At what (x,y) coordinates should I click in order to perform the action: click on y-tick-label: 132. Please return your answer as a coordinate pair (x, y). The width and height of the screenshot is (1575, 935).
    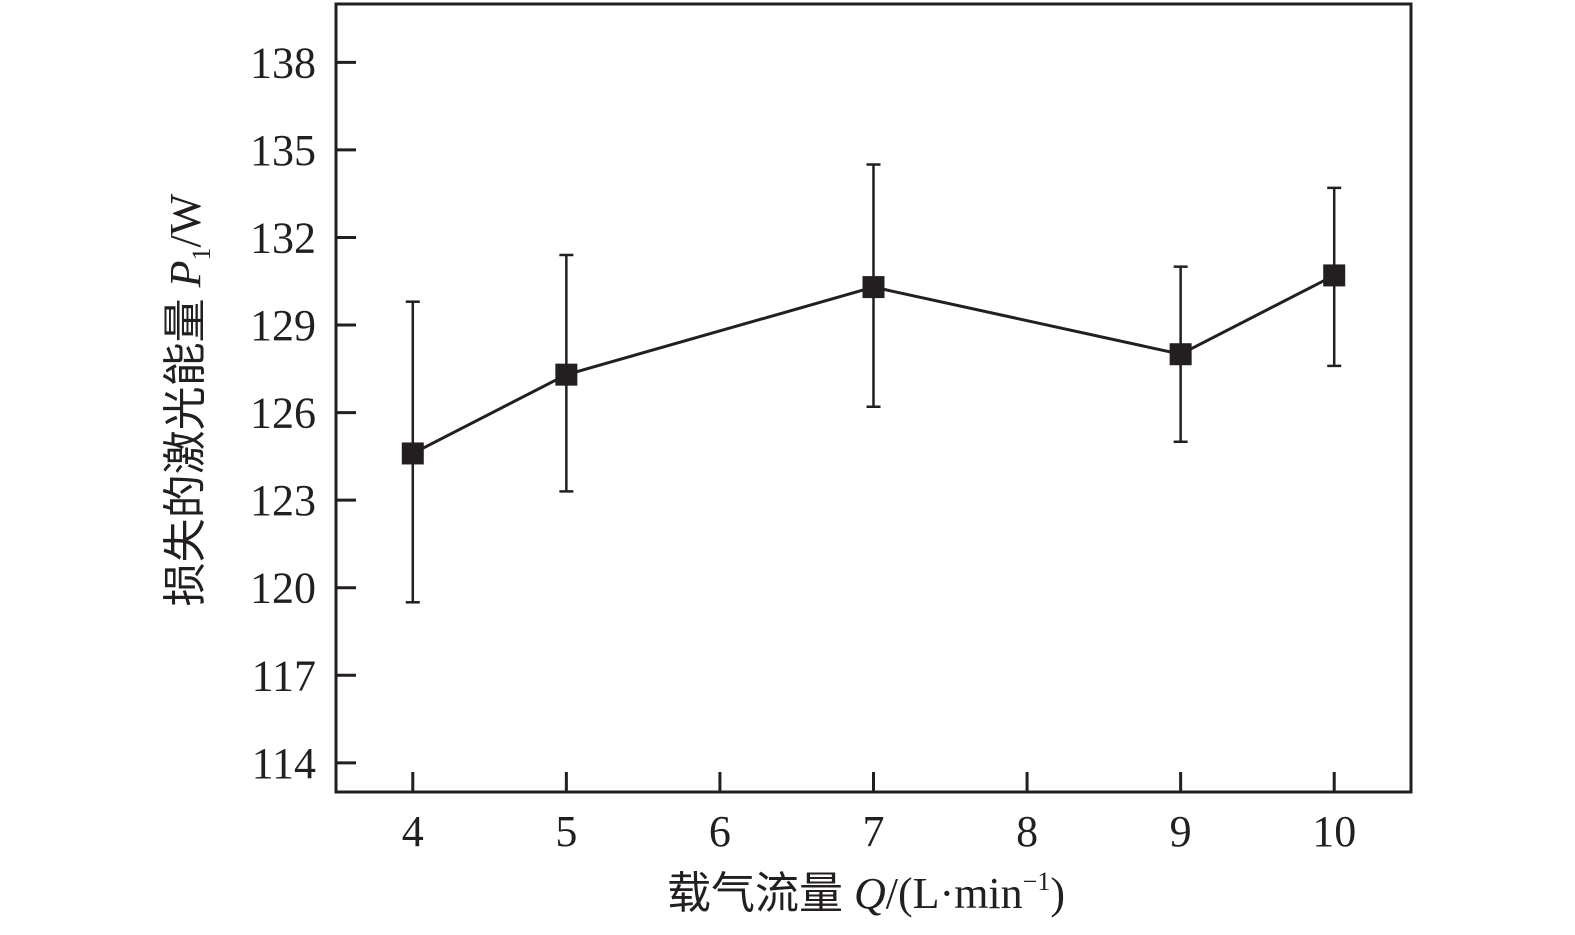
    Looking at the image, I should click on (283, 237).